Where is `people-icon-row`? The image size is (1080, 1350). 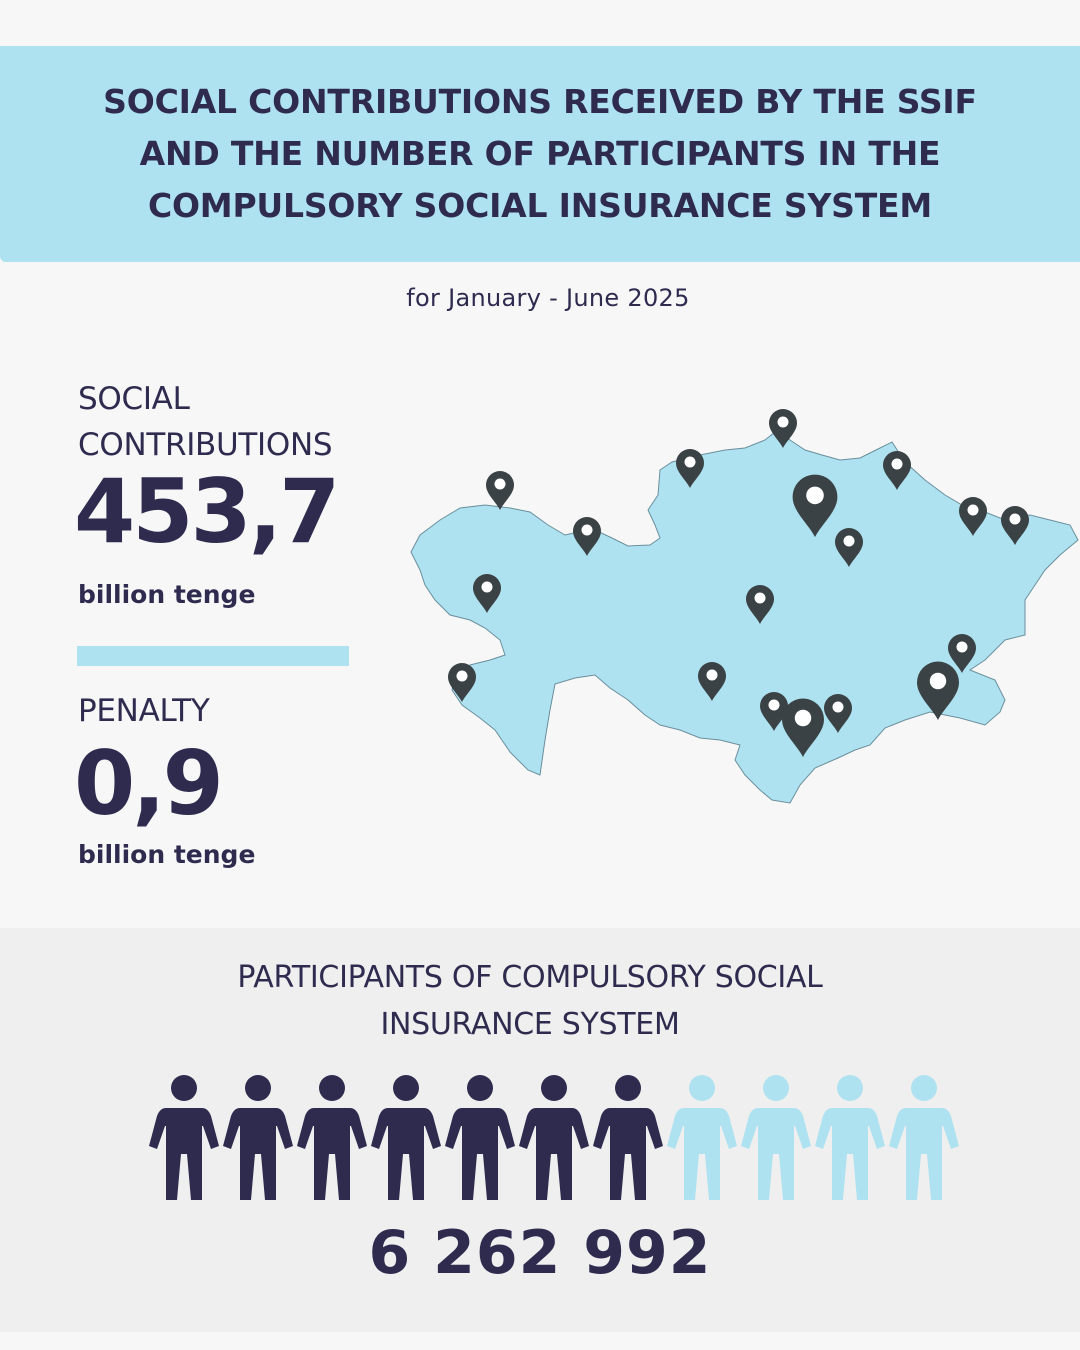 people-icon-row is located at coordinates (554, 1137).